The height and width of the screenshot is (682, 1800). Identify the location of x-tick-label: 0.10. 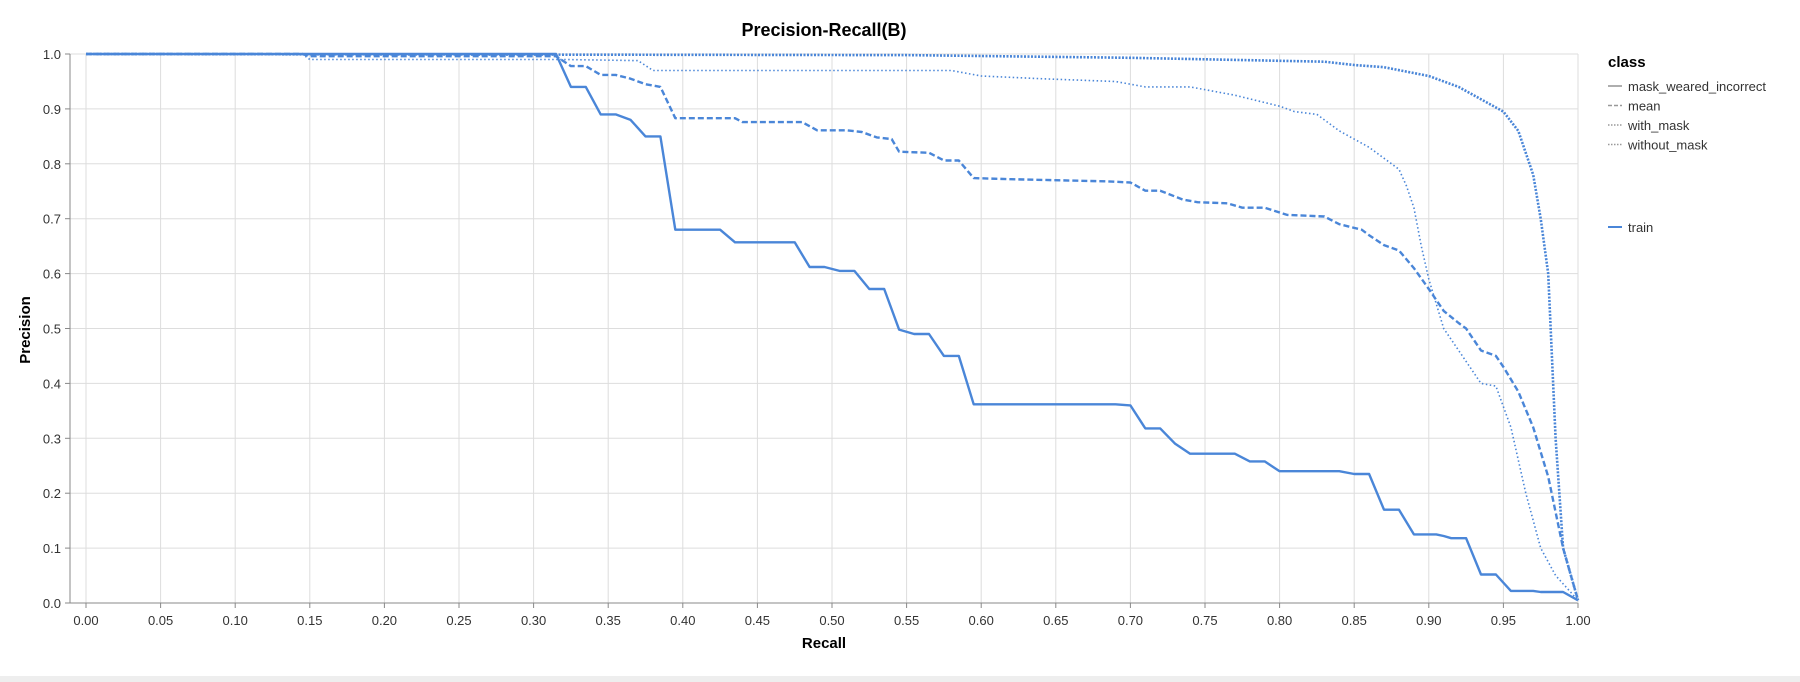
(235, 620).